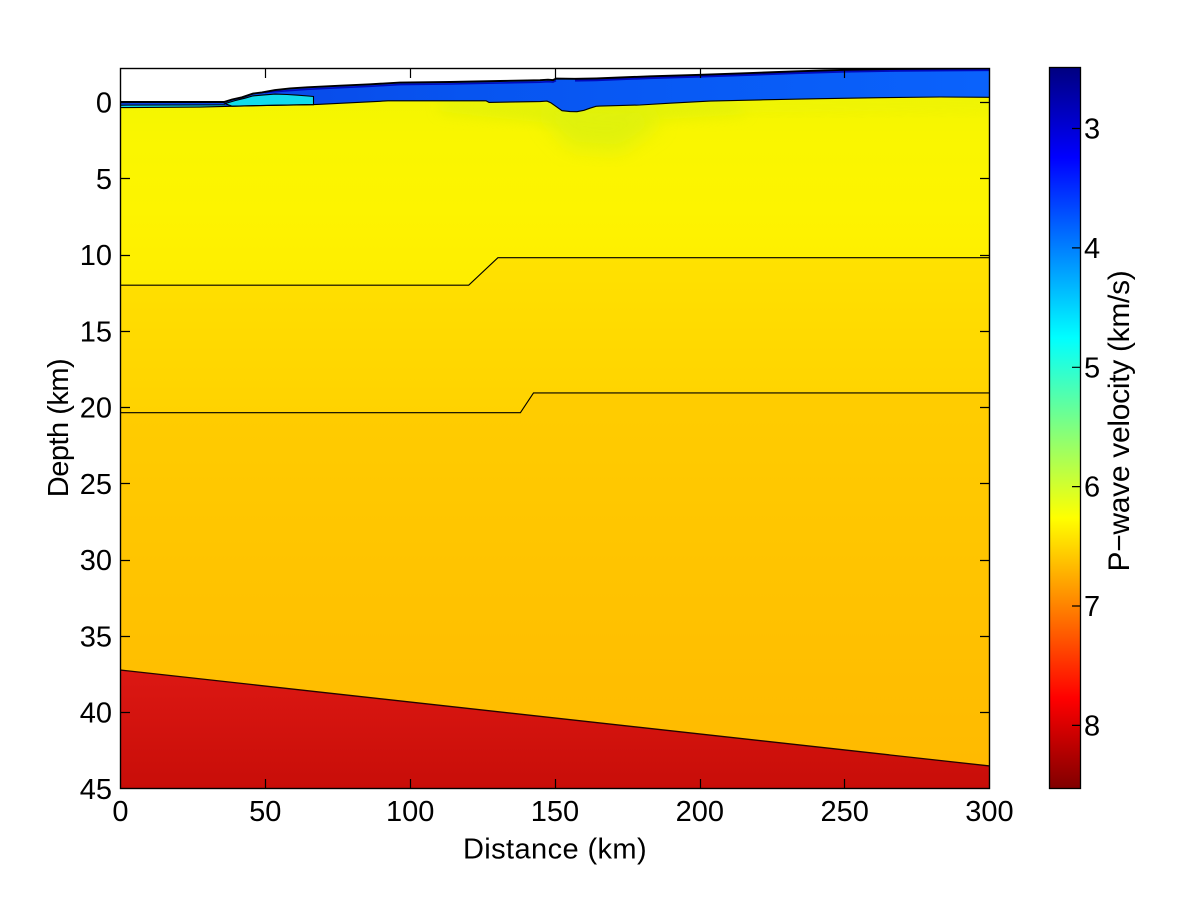 This screenshot has height=900, width=1200. Describe the element at coordinates (96, 256) in the screenshot. I see `svg-text: 10` at that location.